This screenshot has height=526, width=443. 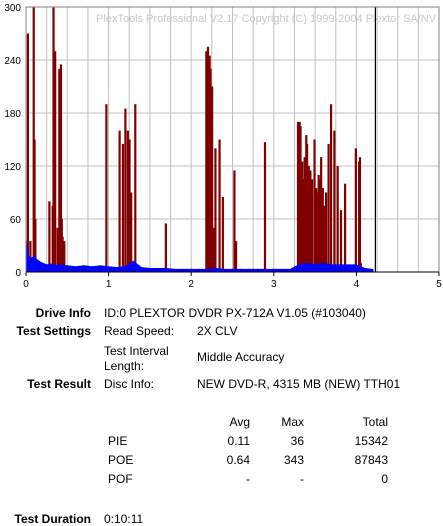 What do you see at coordinates (302, 479) in the screenshot?
I see `row-pof-max: -` at bounding box center [302, 479].